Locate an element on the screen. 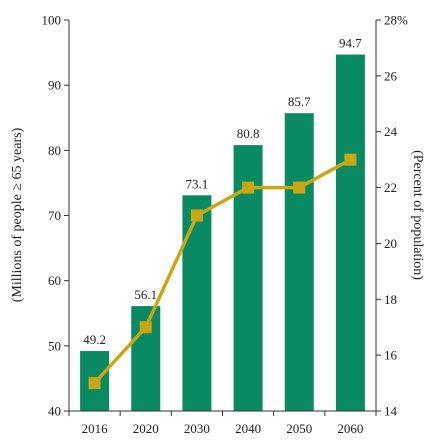  bar-value-label-2020: 56.1 is located at coordinates (145, 294).